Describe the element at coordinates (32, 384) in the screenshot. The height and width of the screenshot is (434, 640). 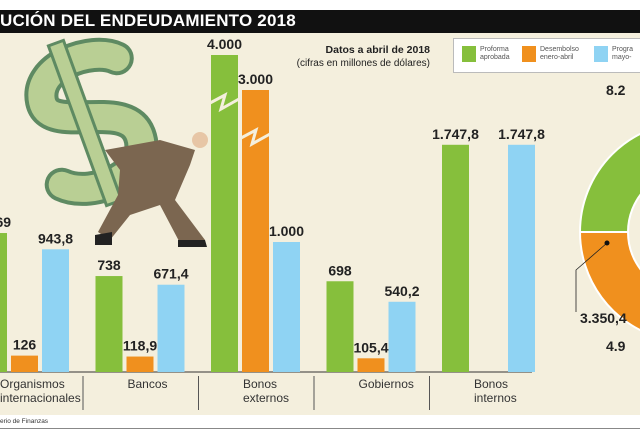
I see `category-label: Organismos` at that location.